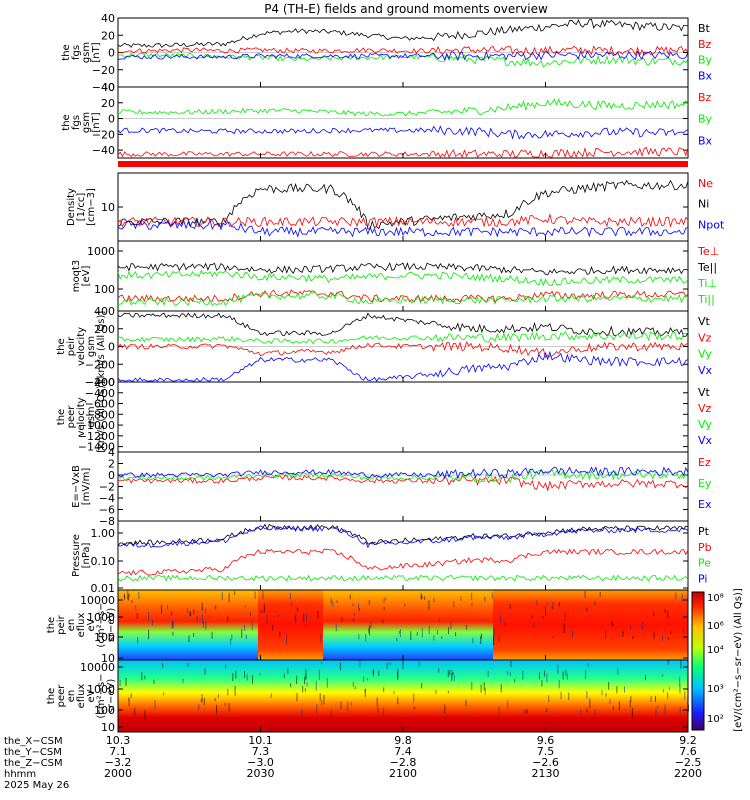 The image size is (750, 800). Describe the element at coordinates (707, 283) in the screenshot. I see `legend-Ti⊥: Ti⊥` at that location.